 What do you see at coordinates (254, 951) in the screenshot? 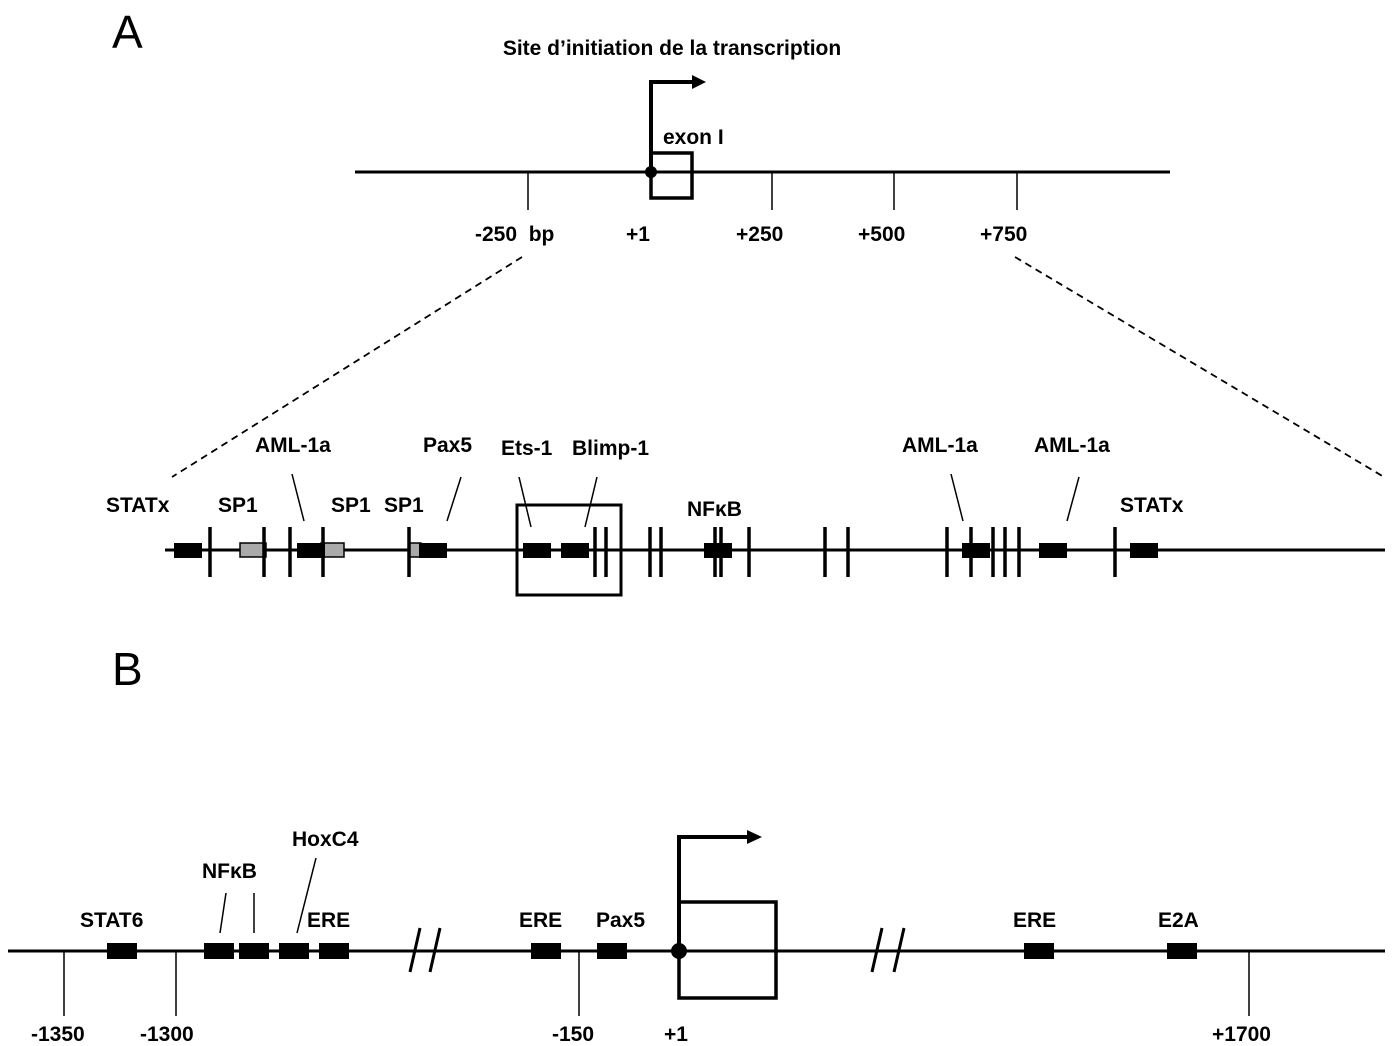
I see `b-nfkb-box-b` at bounding box center [254, 951].